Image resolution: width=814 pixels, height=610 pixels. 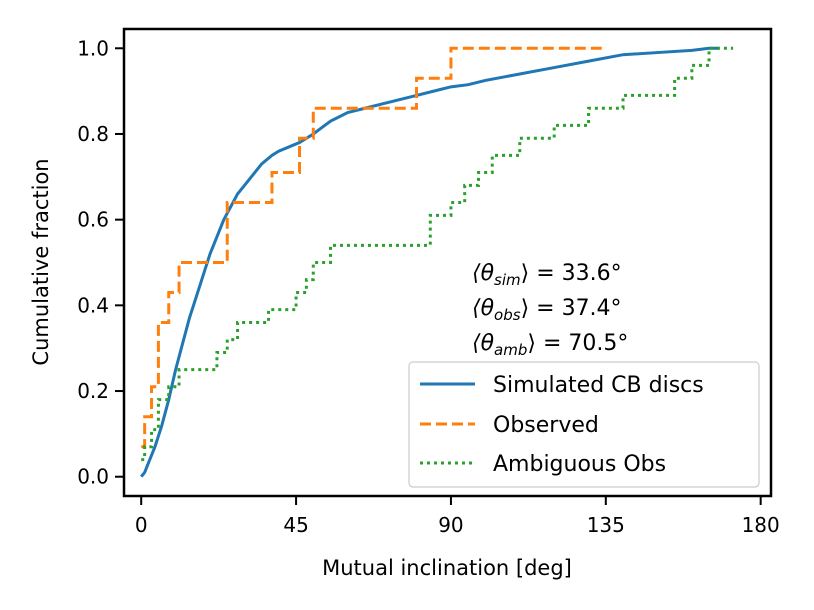 I want to click on x-tick-label: 135, so click(x=606, y=525).